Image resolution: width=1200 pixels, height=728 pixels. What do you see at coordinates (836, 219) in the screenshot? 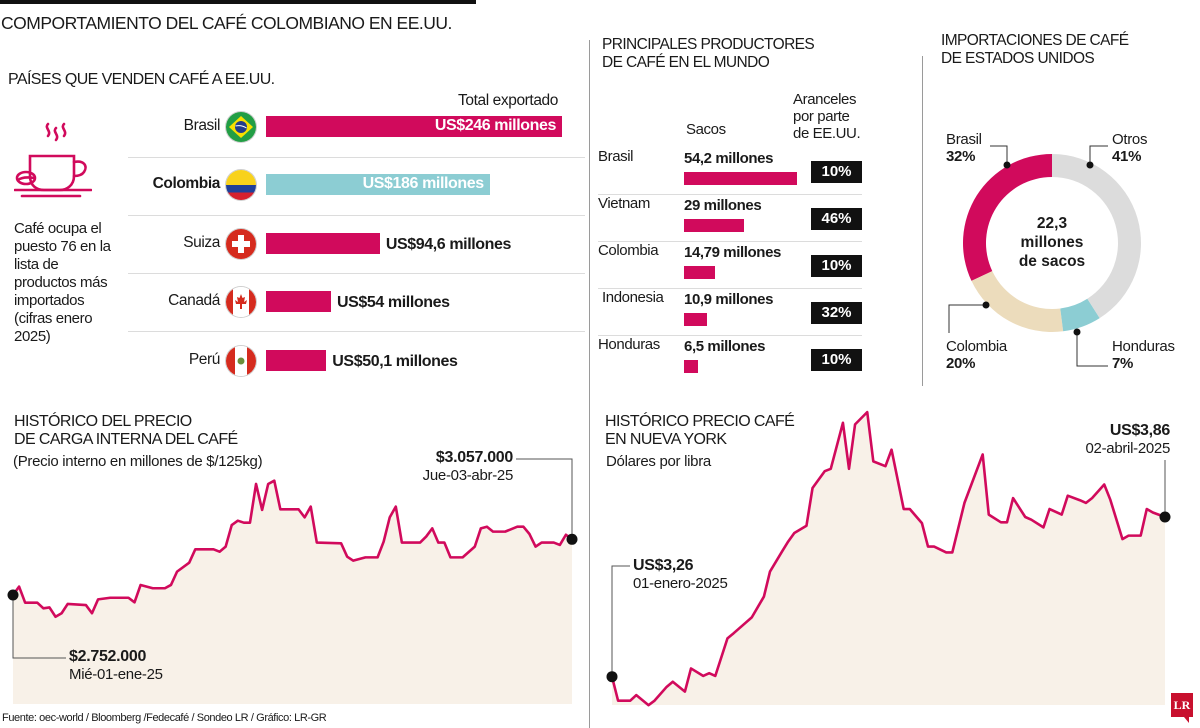
I see `tariff-badge: 46%` at bounding box center [836, 219].